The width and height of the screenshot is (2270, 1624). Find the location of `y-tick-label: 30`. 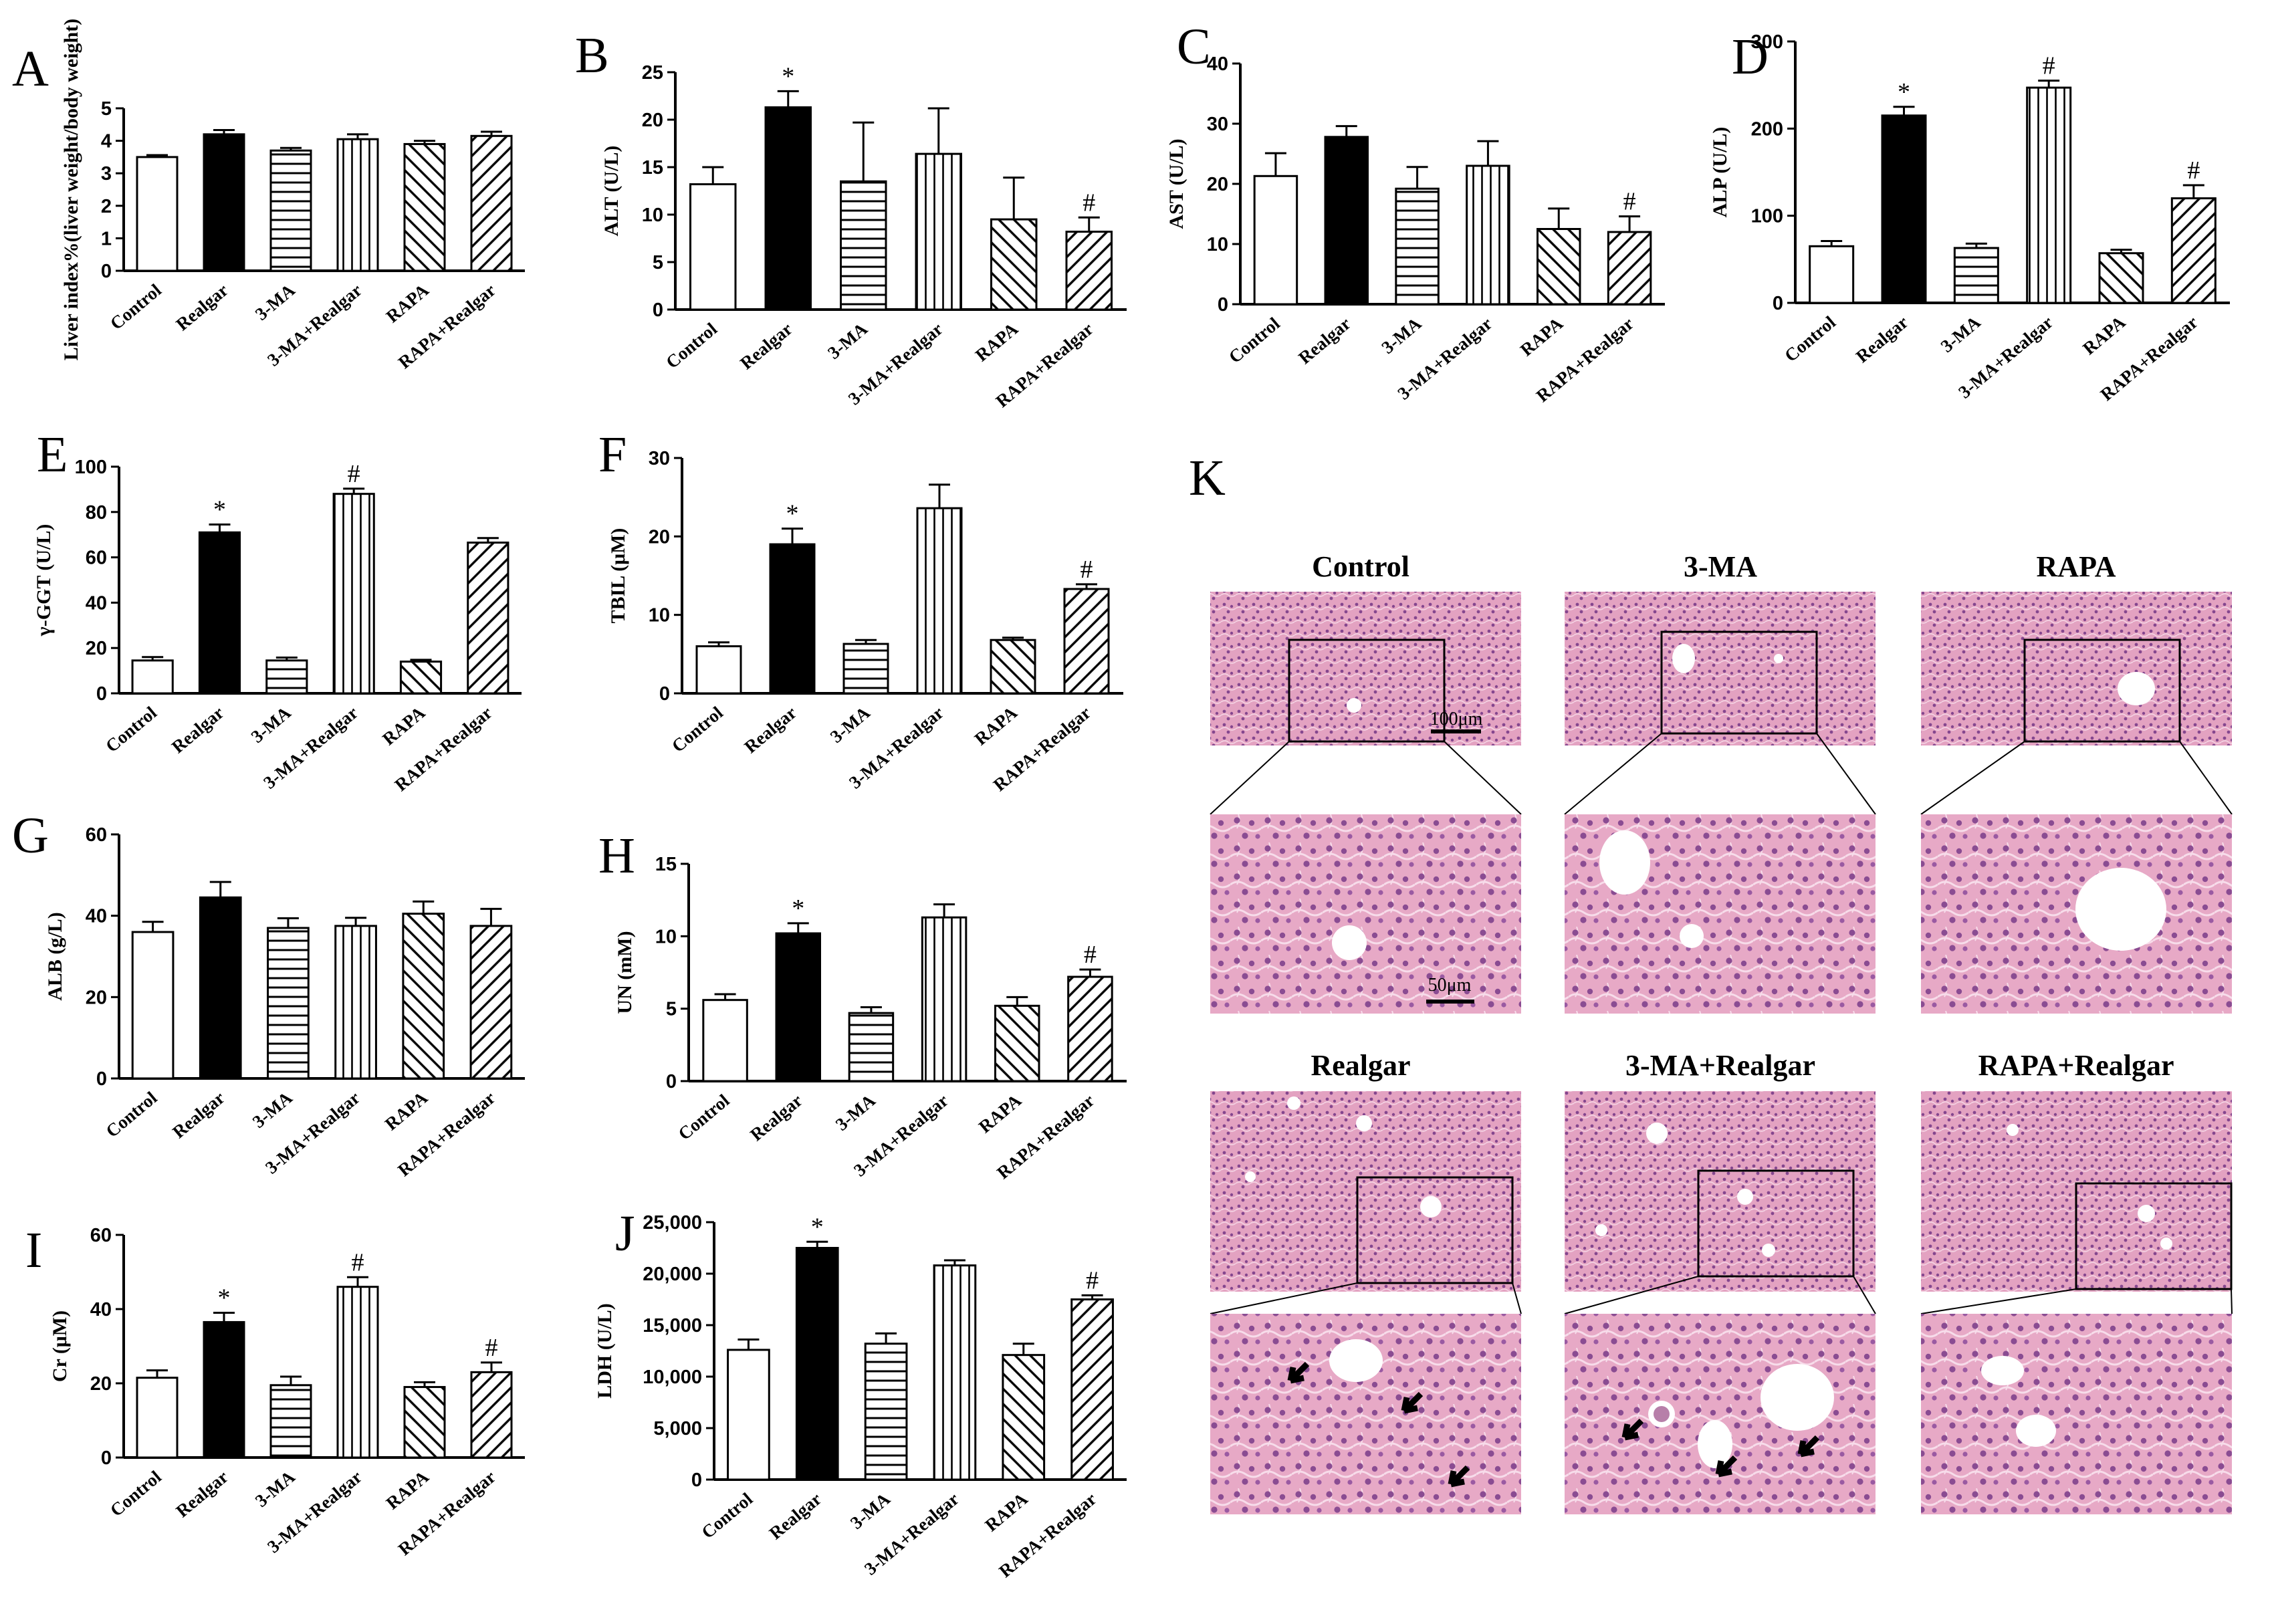

y-tick-label: 30 is located at coordinates (1217, 124).